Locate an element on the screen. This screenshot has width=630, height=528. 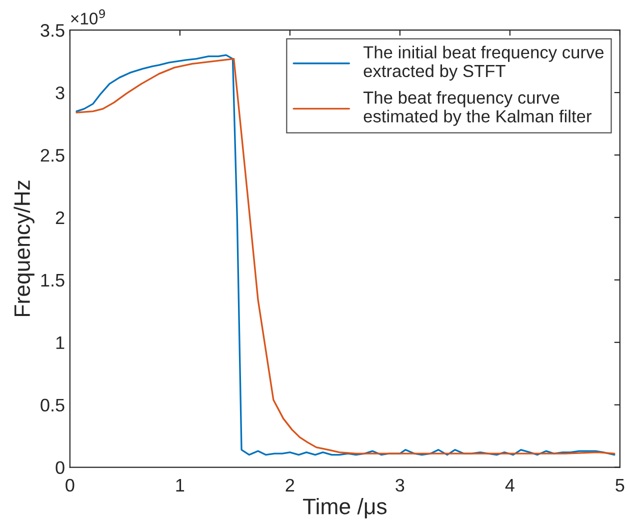
y-tick-label: 0.5 is located at coordinates (52, 405).